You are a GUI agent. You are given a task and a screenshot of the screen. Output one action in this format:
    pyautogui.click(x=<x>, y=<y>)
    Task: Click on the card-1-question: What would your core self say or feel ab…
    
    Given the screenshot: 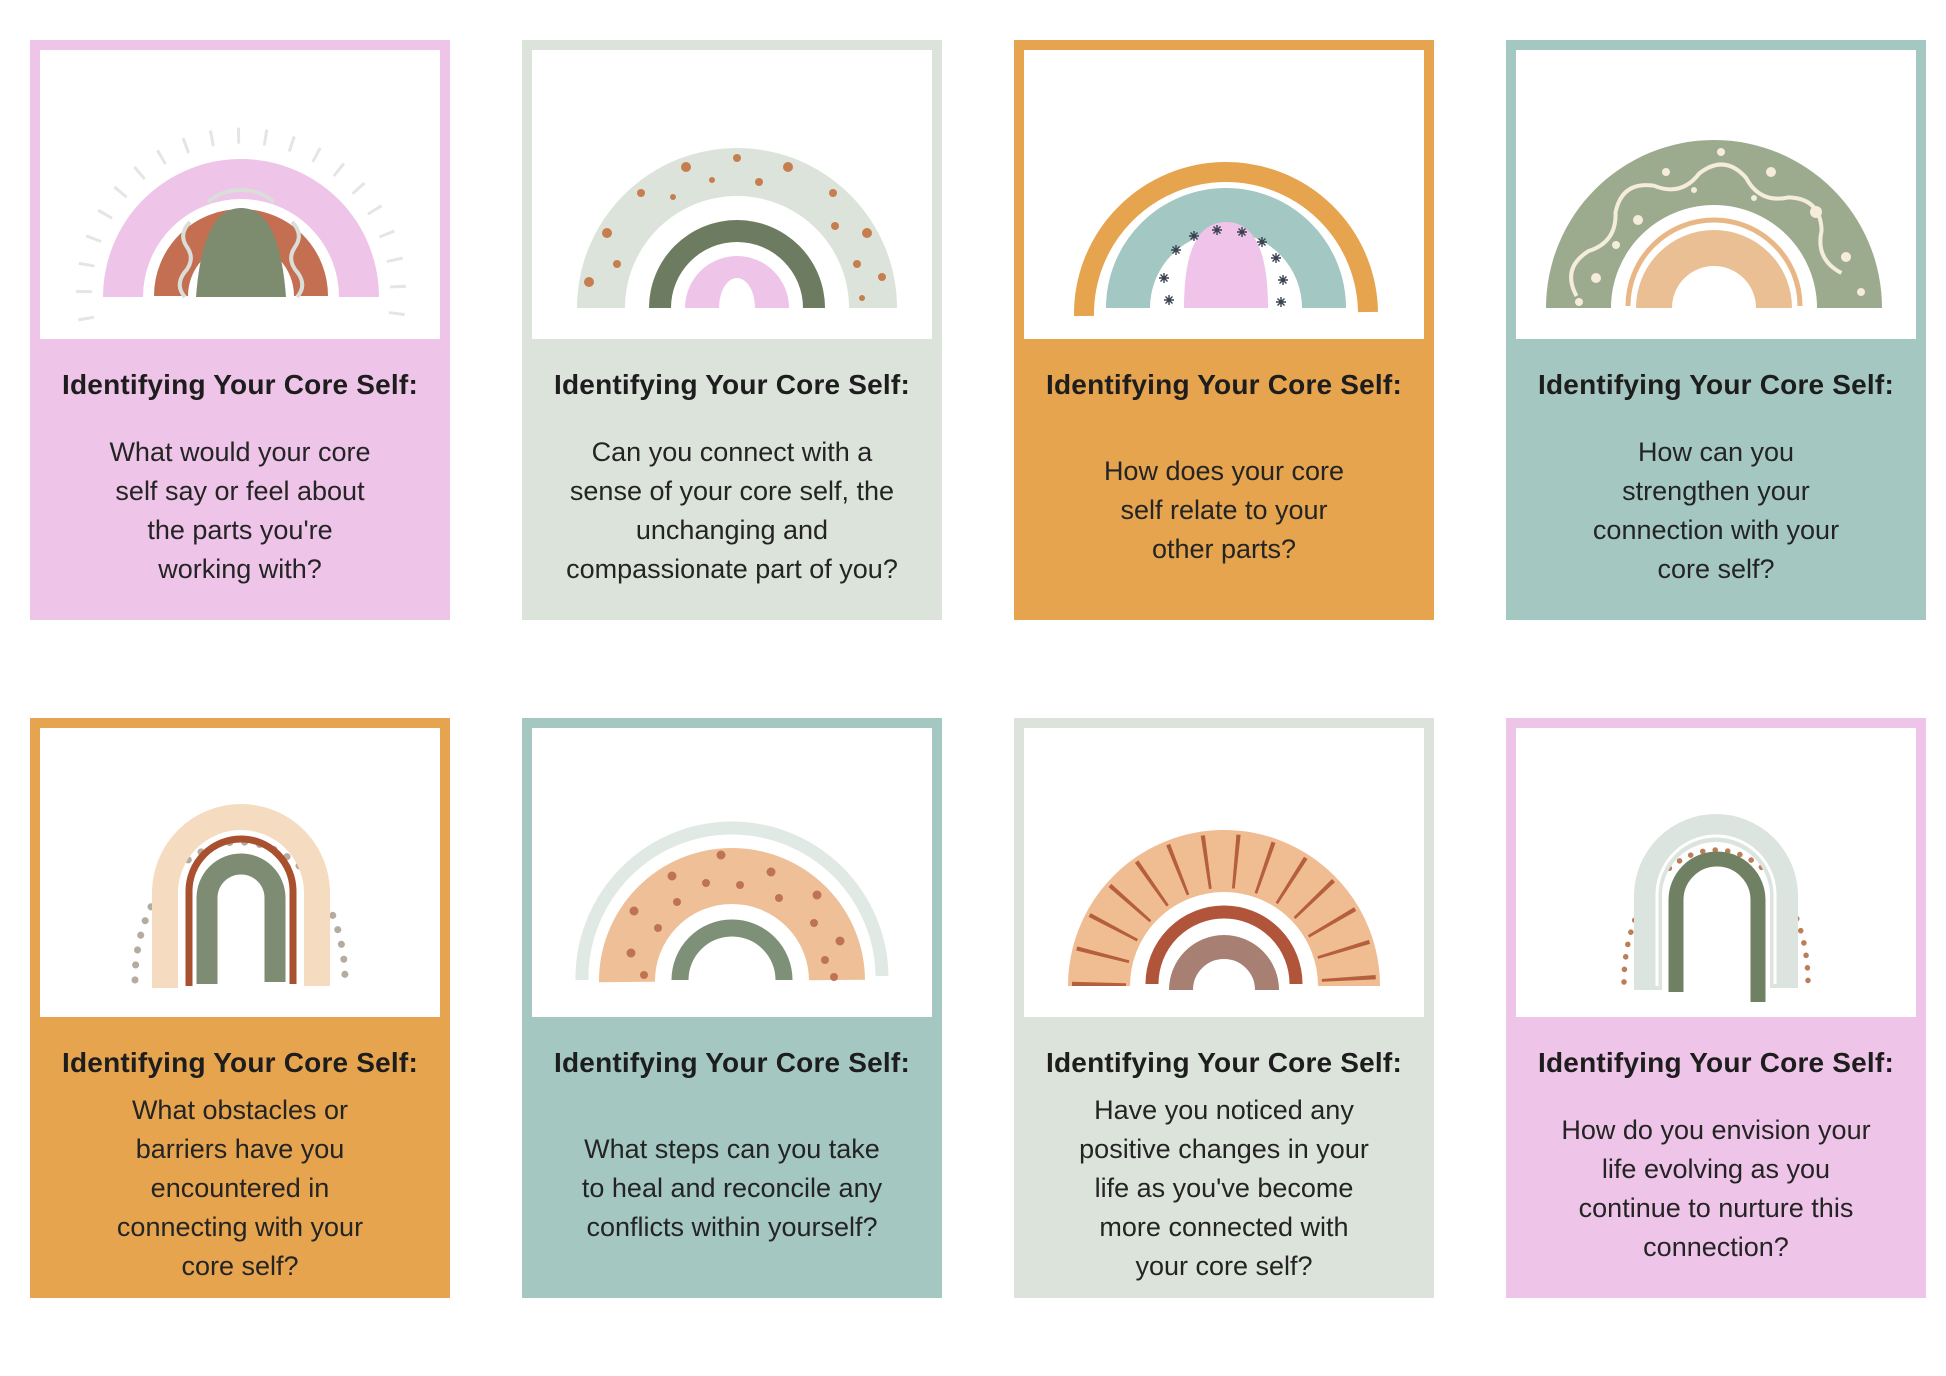 What is the action you would take?
    pyautogui.click(x=240, y=510)
    